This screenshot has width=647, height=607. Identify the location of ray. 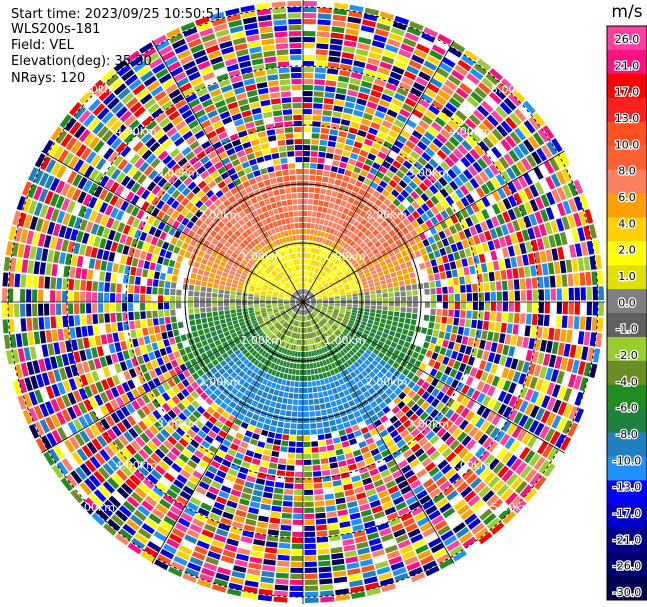
(420, 402).